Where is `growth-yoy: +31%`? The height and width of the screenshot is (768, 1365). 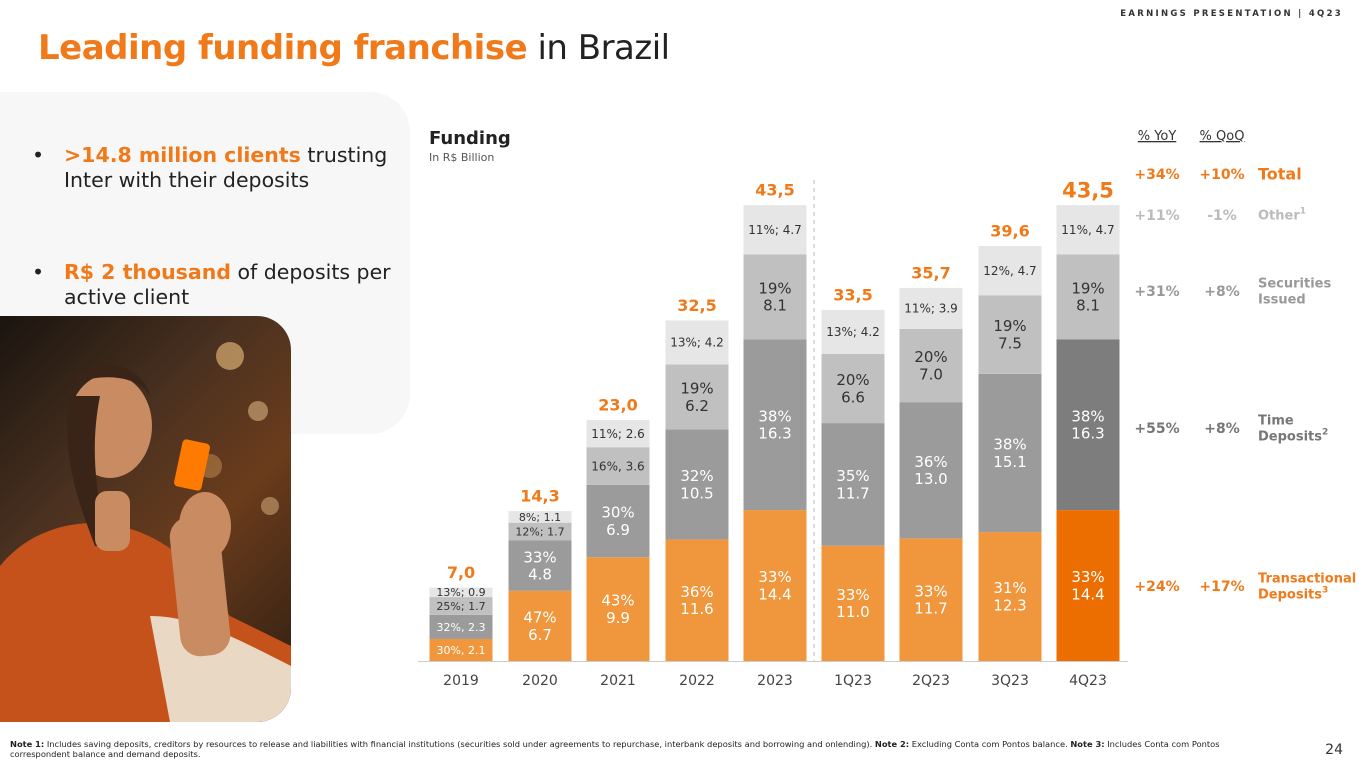
growth-yoy: +31% is located at coordinates (1156, 292).